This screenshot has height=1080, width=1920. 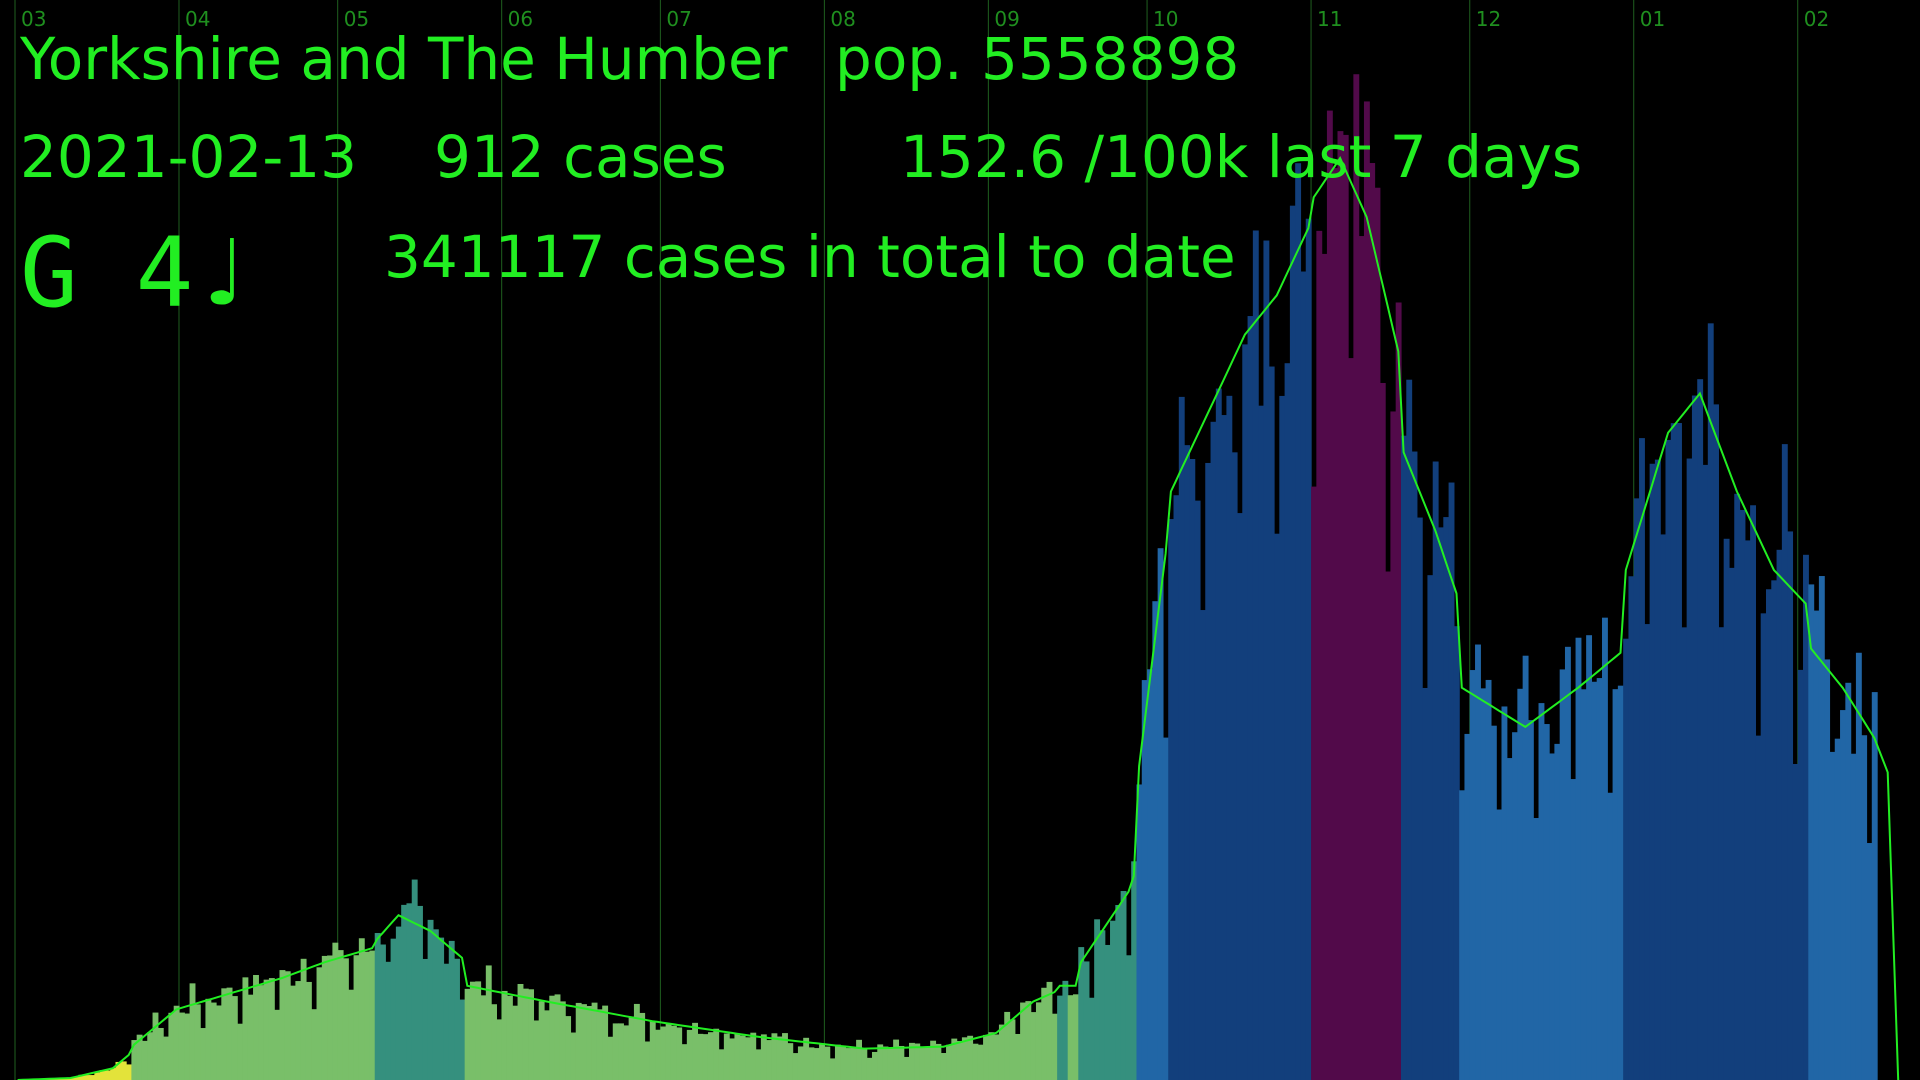 What do you see at coordinates (33, 19) in the screenshot?
I see `month-tick-03: 03` at bounding box center [33, 19].